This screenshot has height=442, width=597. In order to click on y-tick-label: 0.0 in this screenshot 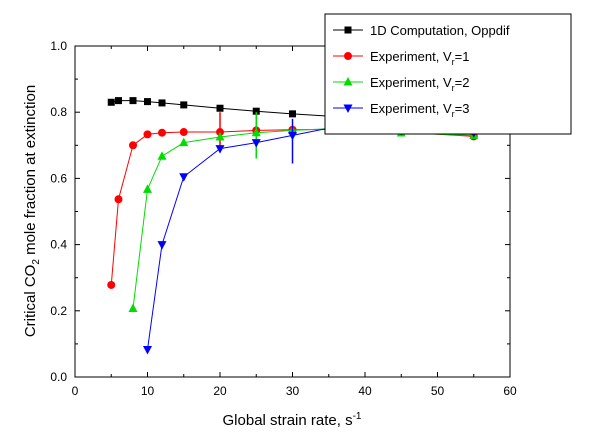, I will do `click(58, 377)`.